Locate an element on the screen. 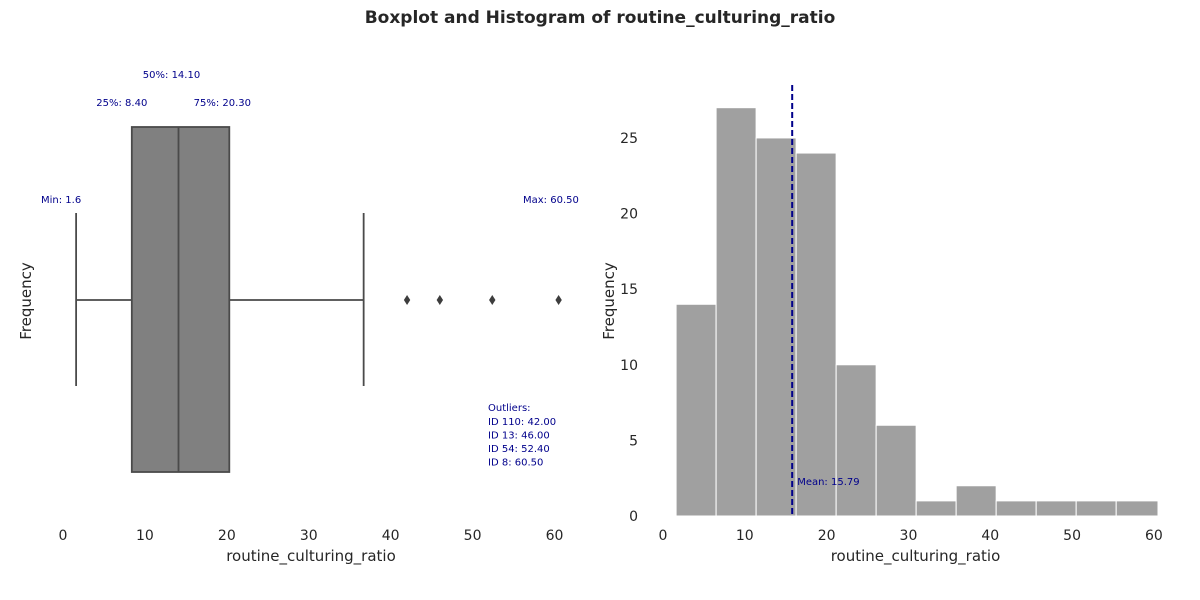 The image size is (1200, 600). box-xtick-label: 10 is located at coordinates (145, 536).